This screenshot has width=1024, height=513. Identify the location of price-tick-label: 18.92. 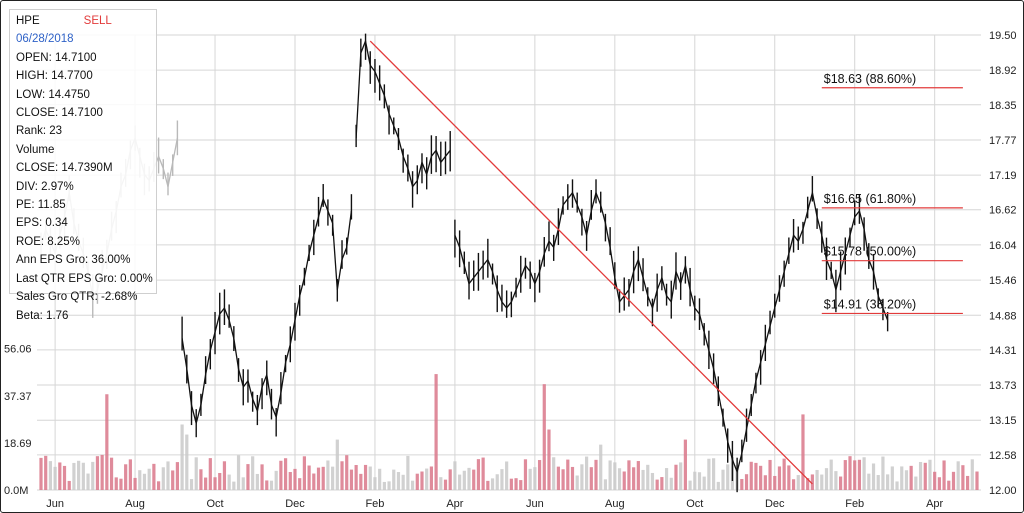
(1003, 71).